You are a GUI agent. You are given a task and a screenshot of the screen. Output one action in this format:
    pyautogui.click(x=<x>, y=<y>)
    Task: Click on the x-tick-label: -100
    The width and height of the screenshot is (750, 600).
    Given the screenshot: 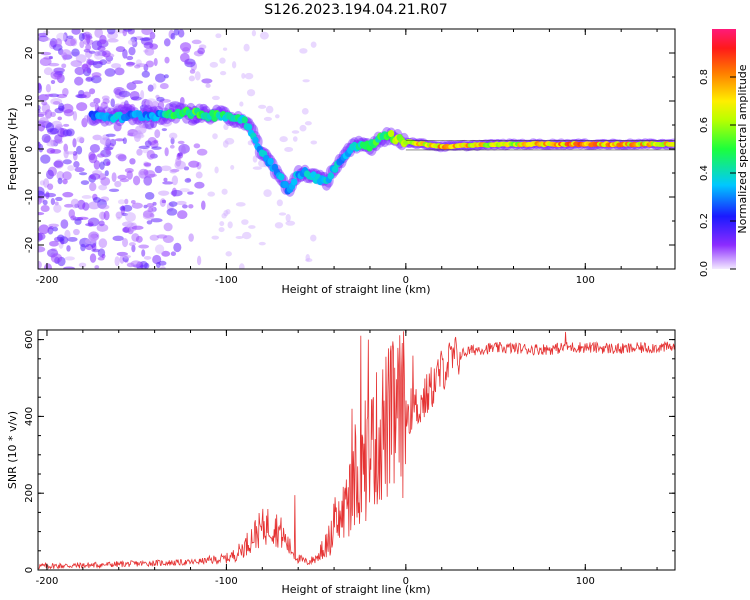 What is the action you would take?
    pyautogui.click(x=226, y=581)
    